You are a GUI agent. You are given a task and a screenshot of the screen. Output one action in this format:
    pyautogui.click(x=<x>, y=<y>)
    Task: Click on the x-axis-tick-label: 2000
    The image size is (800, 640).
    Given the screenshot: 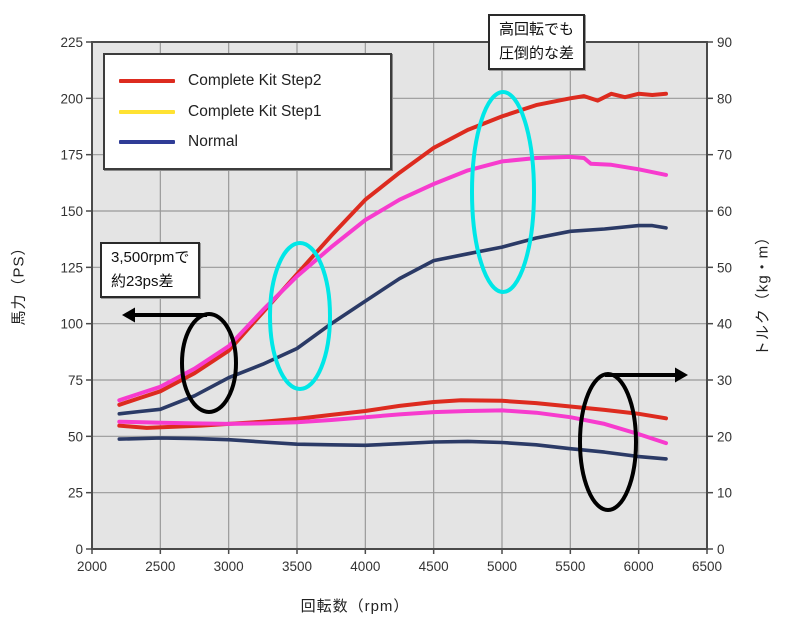 What is the action you would take?
    pyautogui.click(x=92, y=566)
    